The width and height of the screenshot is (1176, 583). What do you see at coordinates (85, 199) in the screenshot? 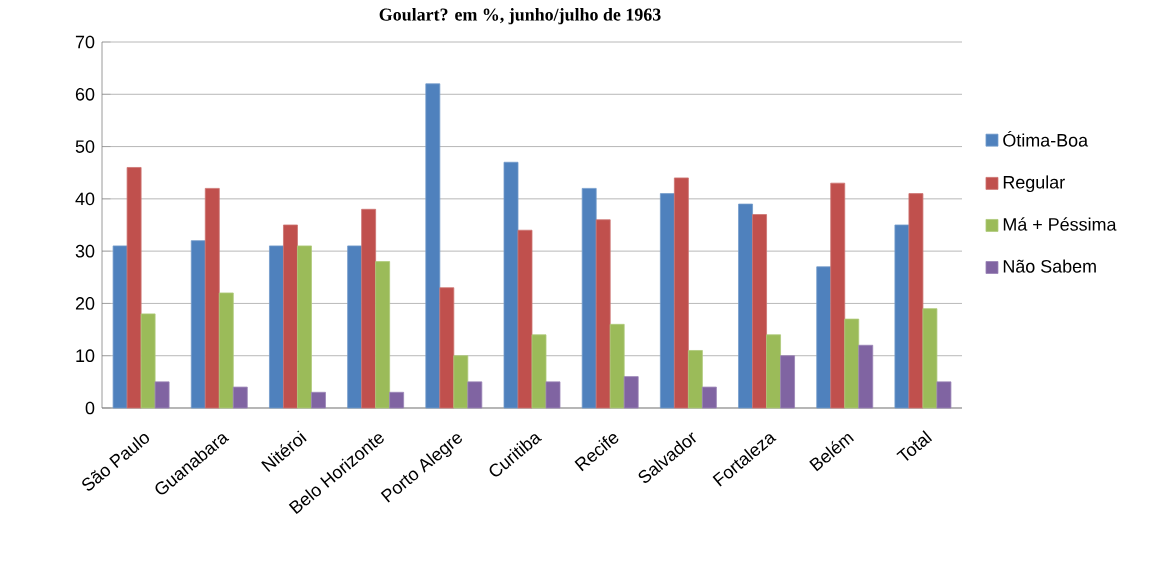
I see `y-tick-label: 40` at bounding box center [85, 199].